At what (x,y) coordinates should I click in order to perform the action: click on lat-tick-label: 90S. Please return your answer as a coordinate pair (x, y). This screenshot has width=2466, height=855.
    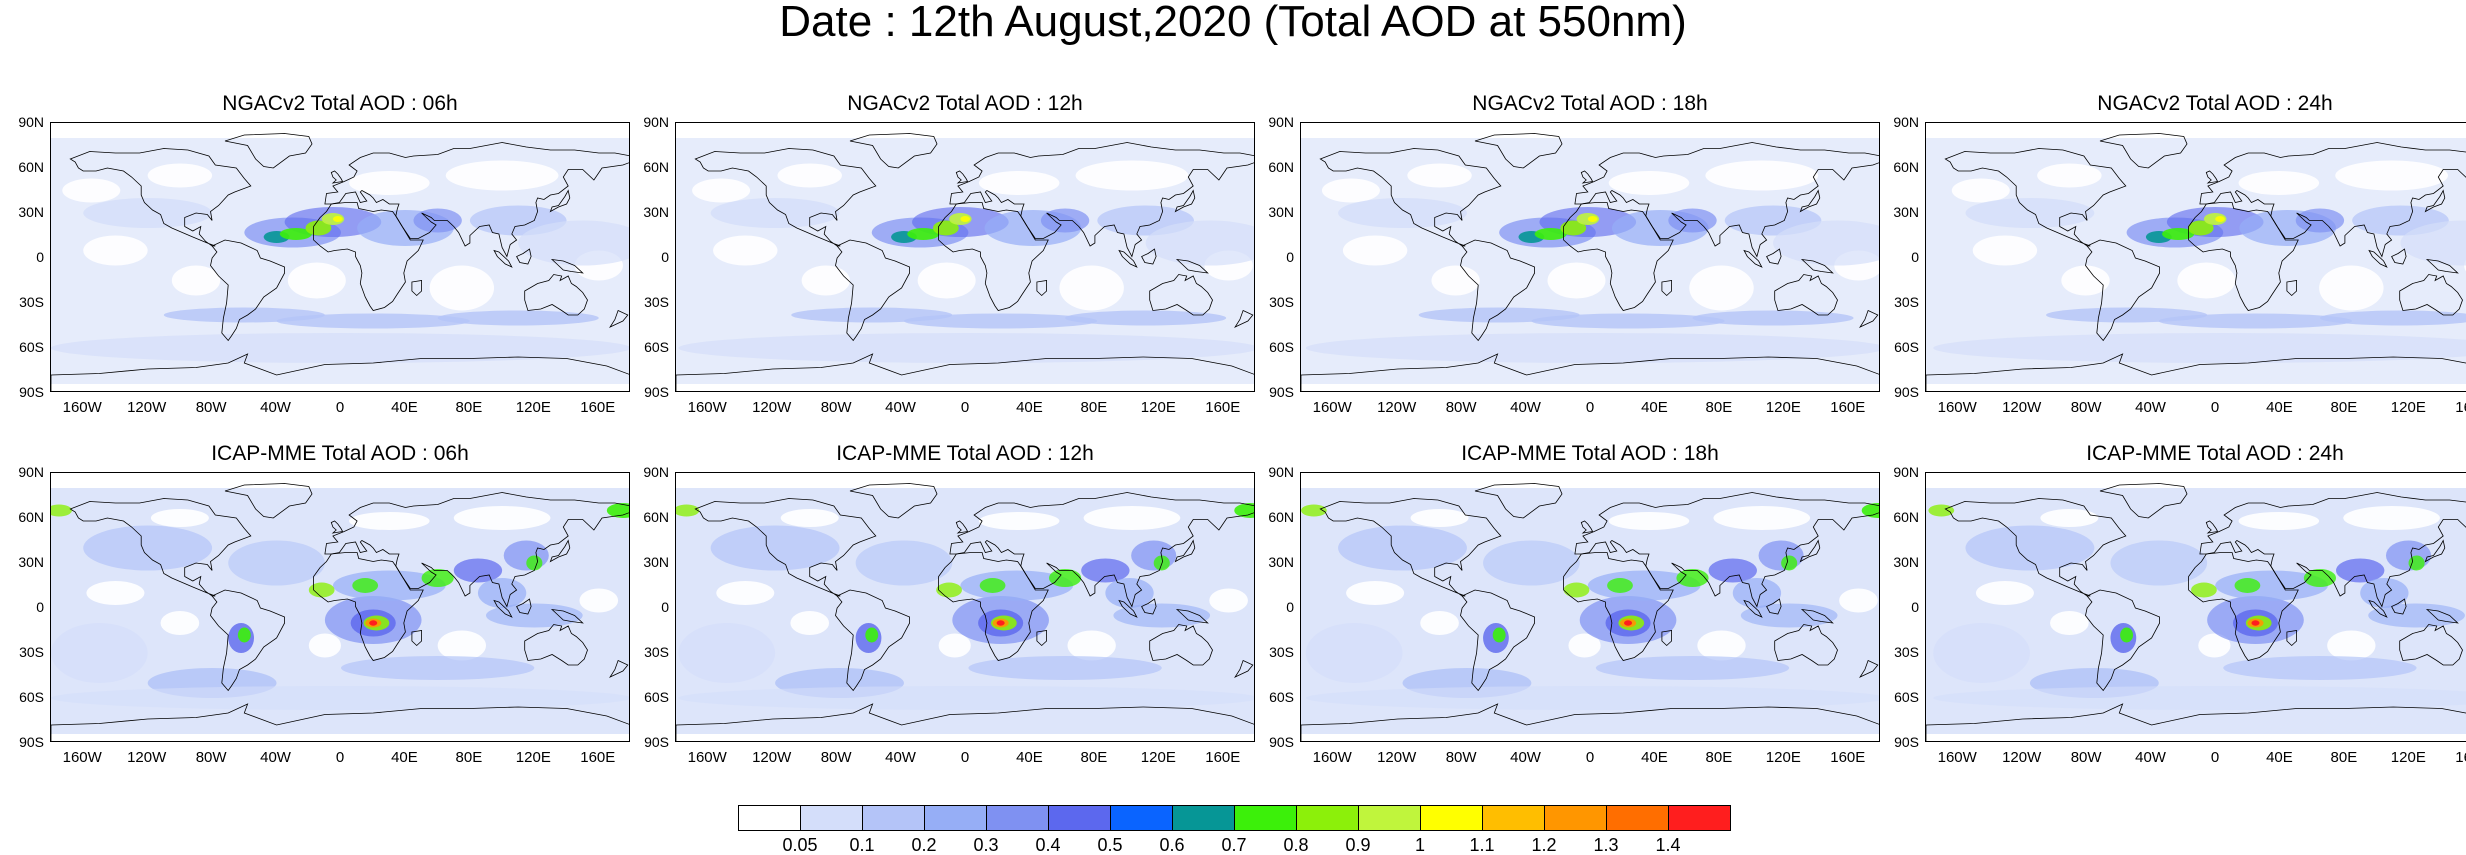
    Looking at the image, I should click on (1281, 742).